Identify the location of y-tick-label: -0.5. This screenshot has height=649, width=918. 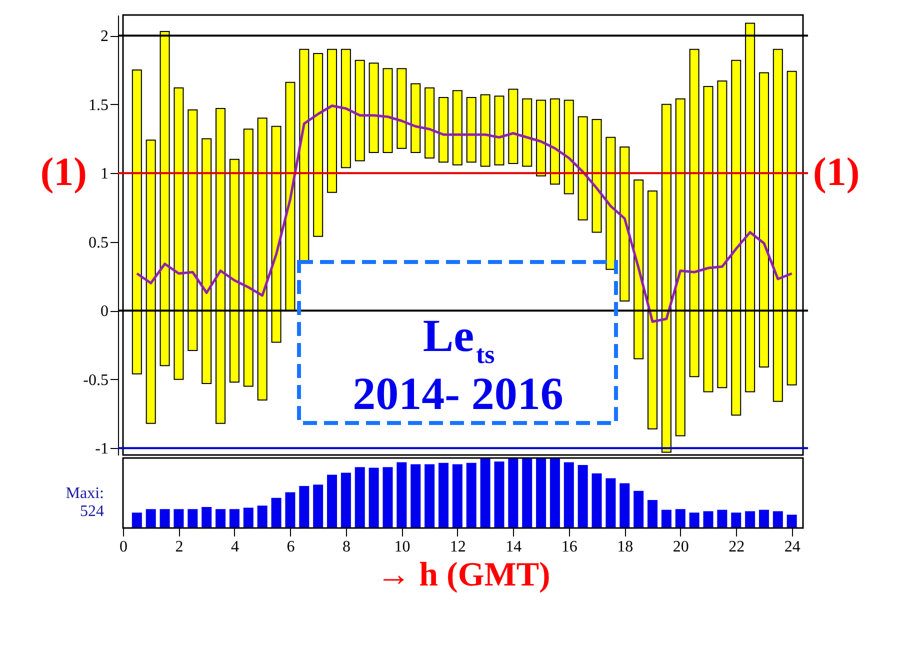
(95, 380).